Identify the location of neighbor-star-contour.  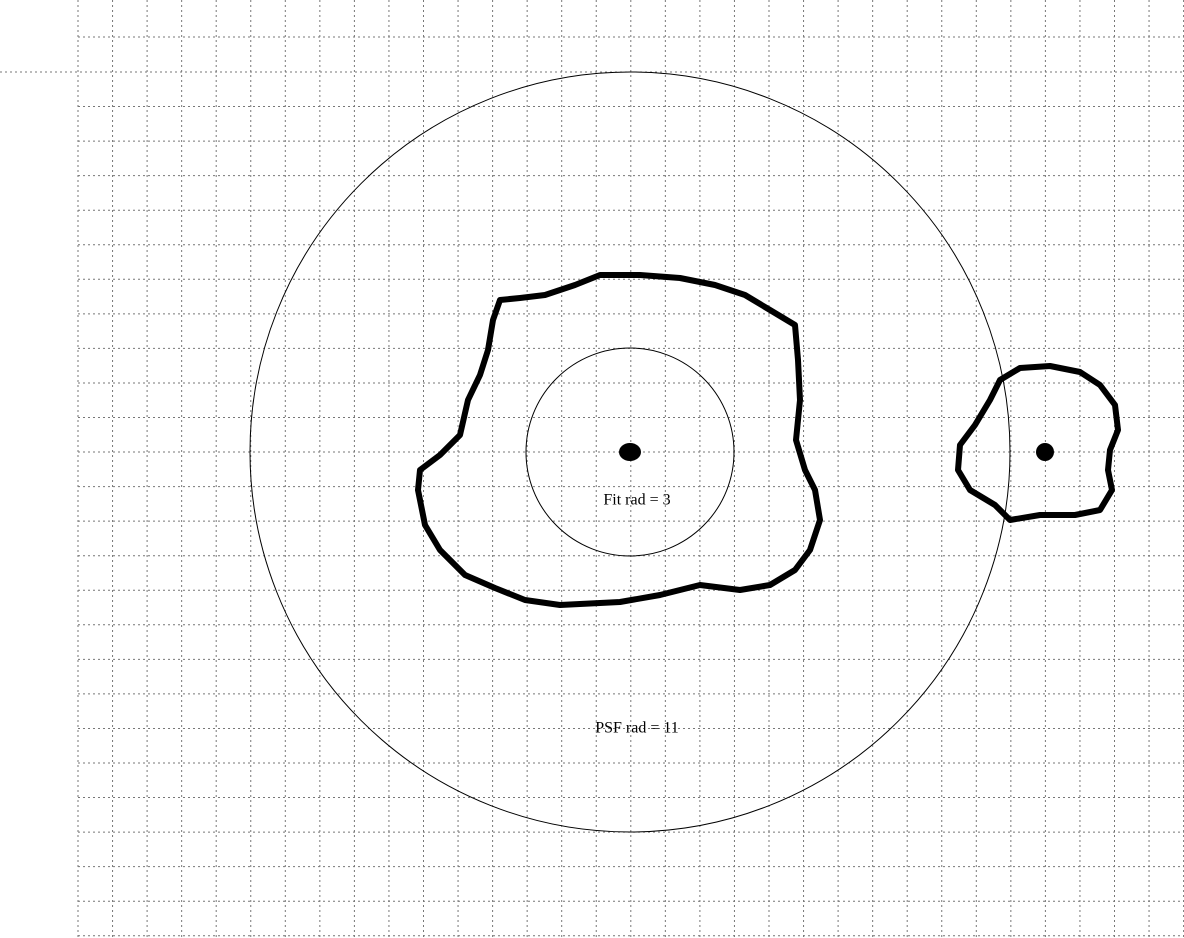
(1038, 443).